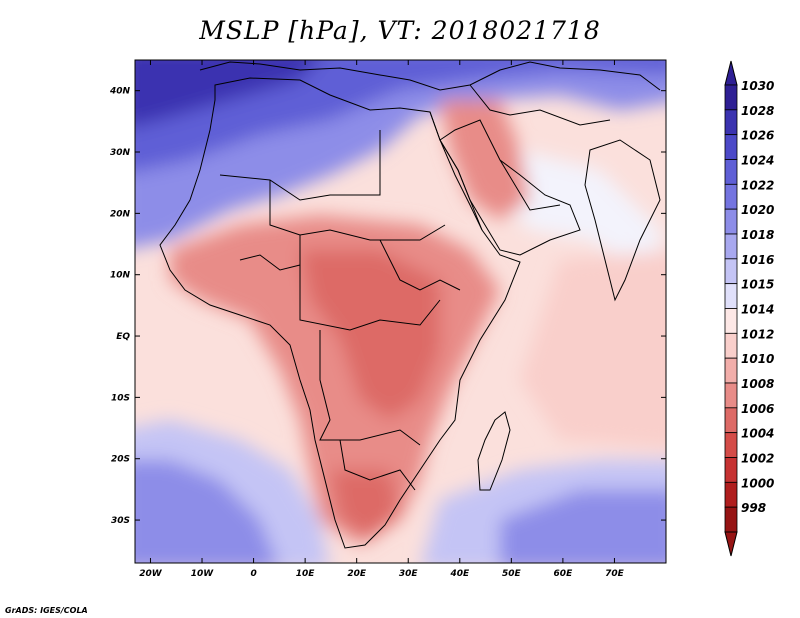 The image size is (800, 618). I want to click on y-tick-label: 40N, so click(120, 92).